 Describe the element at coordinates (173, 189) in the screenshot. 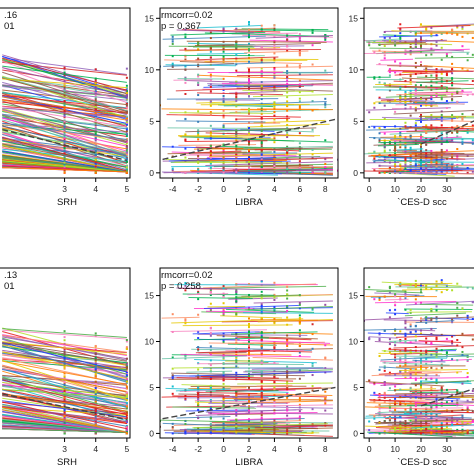

I see `x-tick-label: -4` at that location.